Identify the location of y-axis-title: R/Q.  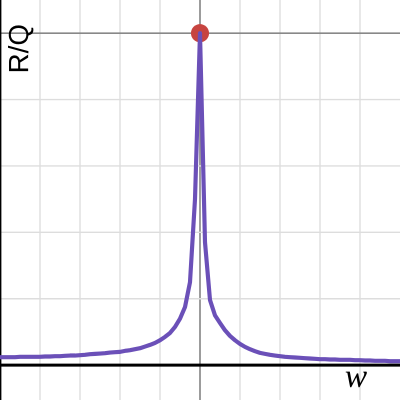
(21, 48).